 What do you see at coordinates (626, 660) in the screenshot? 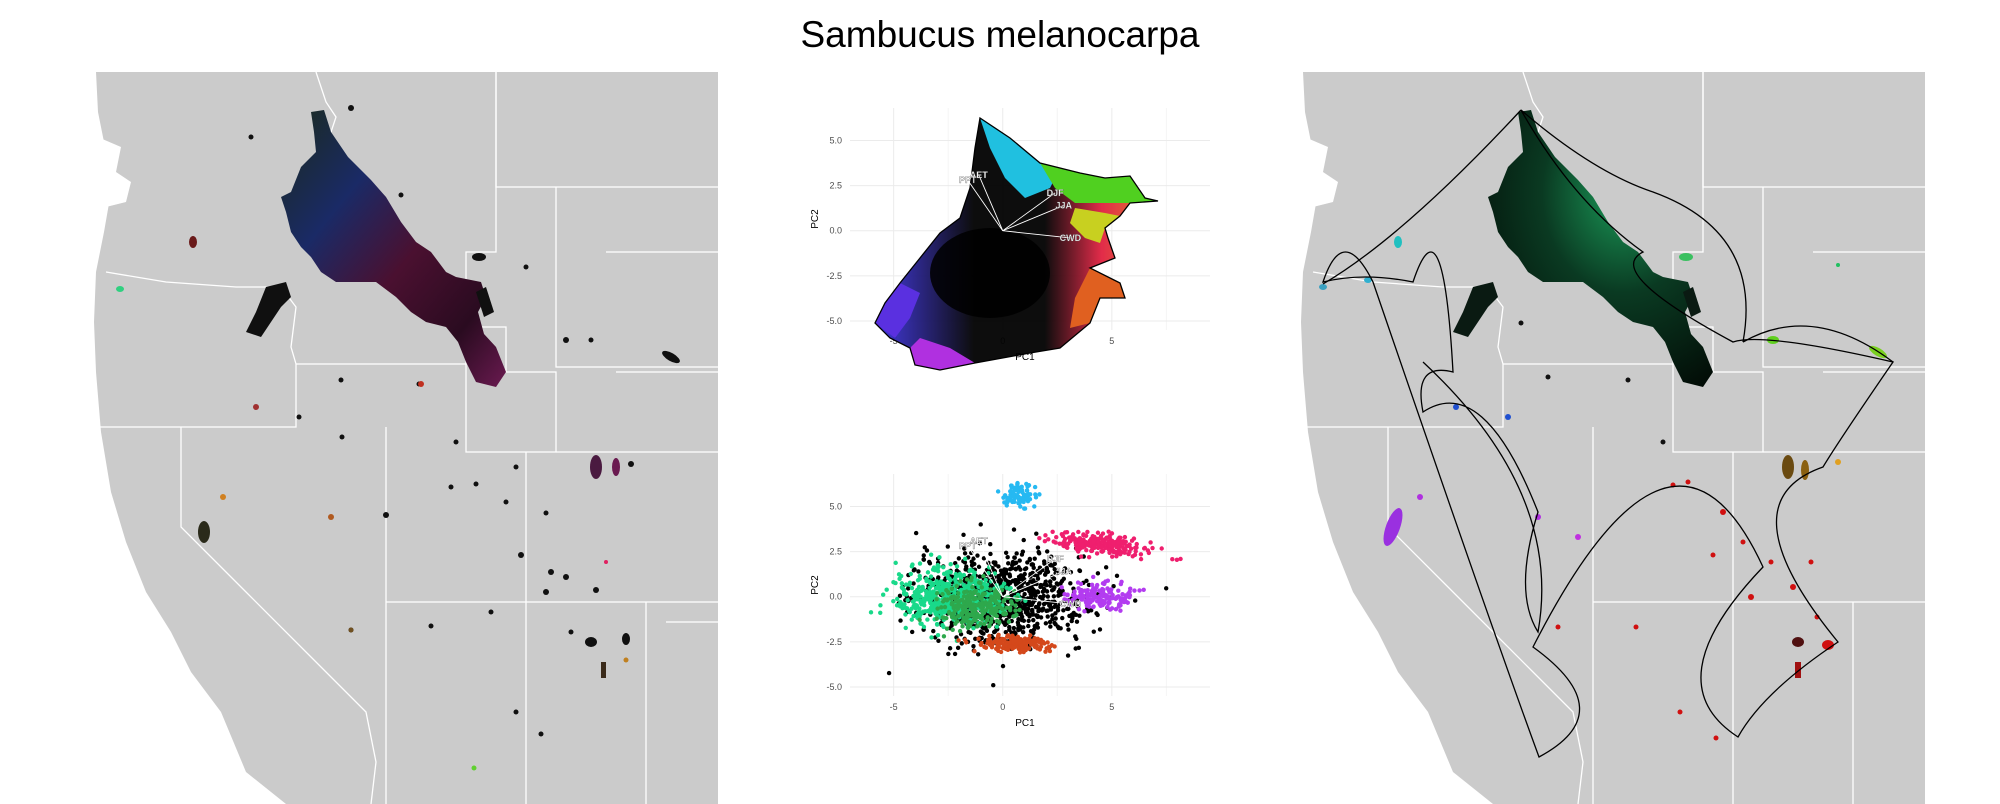
I see `range-dot` at bounding box center [626, 660].